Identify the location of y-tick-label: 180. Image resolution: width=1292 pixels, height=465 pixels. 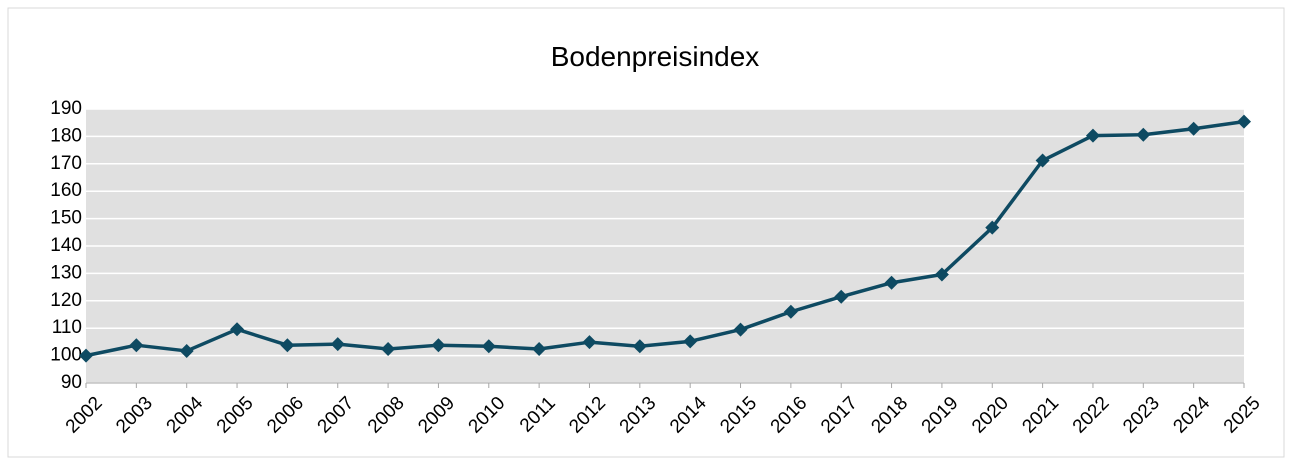
(66, 135).